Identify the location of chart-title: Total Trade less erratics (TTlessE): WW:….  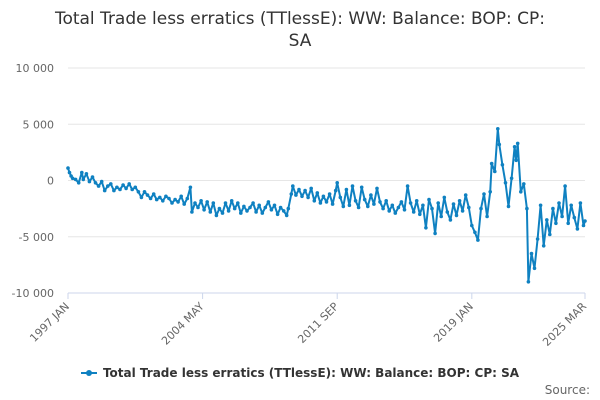
(300, 30).